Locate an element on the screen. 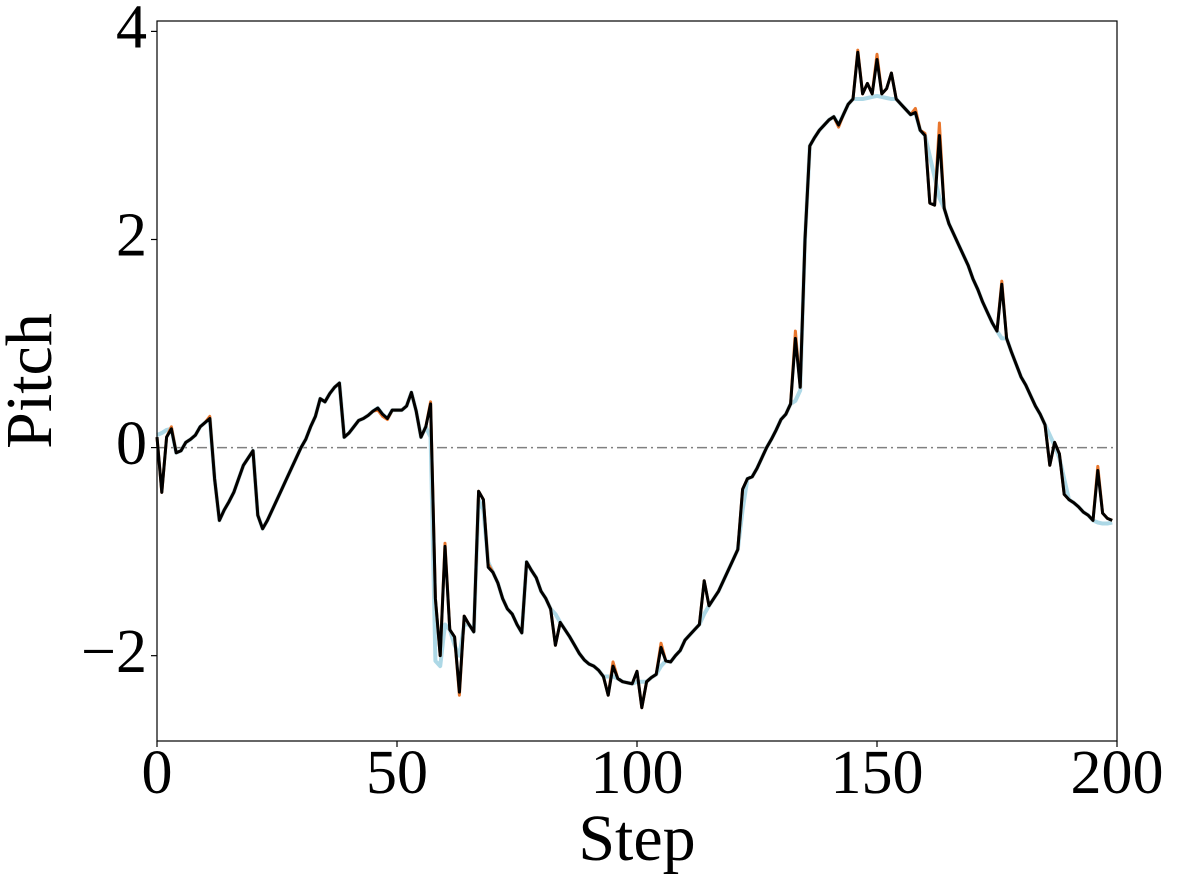  y-tick-label: −2 is located at coordinates (114, 652).